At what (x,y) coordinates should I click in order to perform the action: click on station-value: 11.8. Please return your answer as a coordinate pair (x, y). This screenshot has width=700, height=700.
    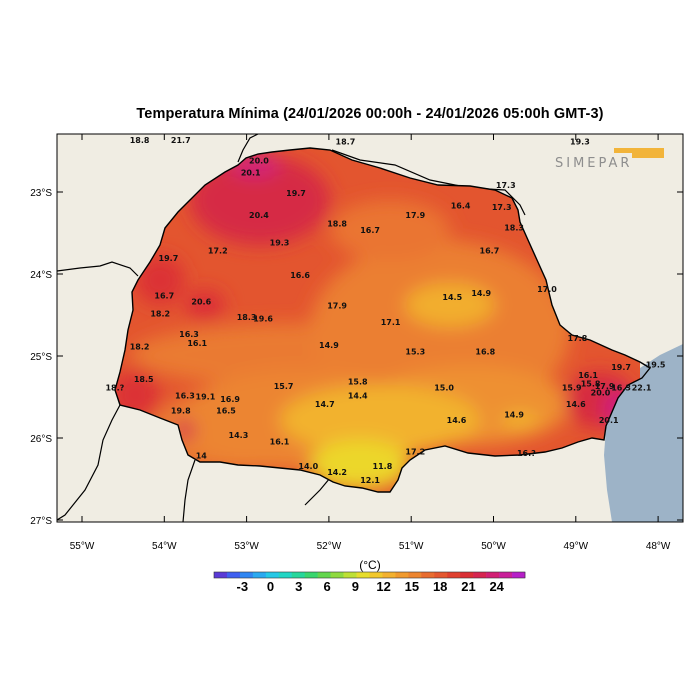
    Looking at the image, I should click on (383, 466).